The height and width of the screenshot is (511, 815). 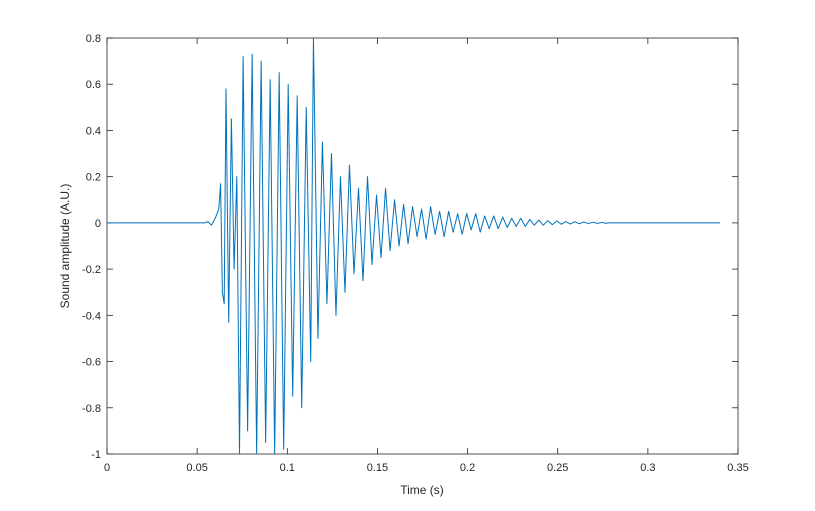 I want to click on x-tick-label: 0.35, so click(x=737, y=468).